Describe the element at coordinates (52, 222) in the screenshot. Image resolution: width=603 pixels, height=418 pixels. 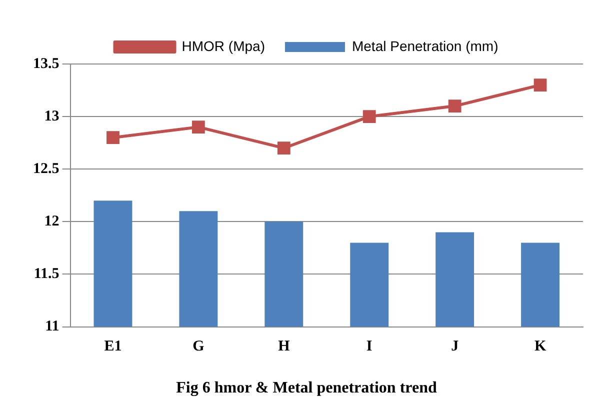
I see `y-tick-label: 12` at that location.